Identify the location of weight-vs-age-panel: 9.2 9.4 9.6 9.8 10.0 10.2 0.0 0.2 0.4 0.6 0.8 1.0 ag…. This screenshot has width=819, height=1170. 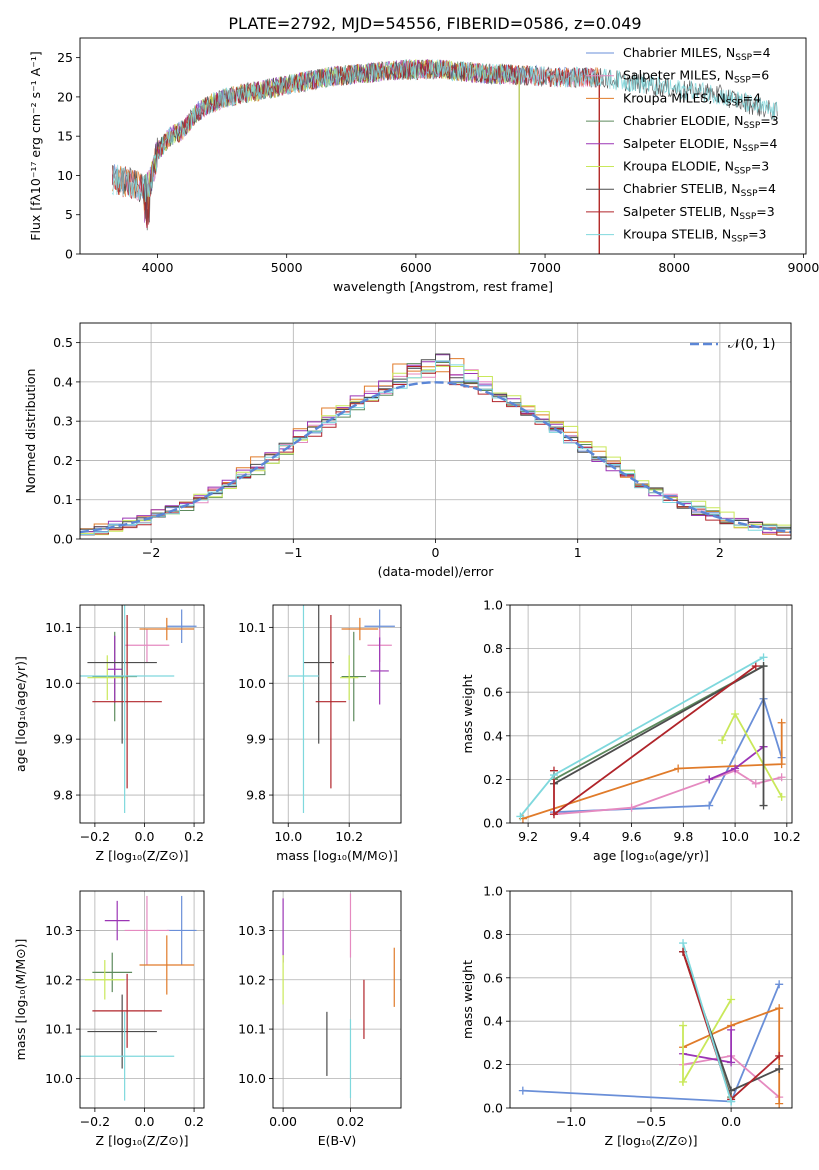
(630, 731).